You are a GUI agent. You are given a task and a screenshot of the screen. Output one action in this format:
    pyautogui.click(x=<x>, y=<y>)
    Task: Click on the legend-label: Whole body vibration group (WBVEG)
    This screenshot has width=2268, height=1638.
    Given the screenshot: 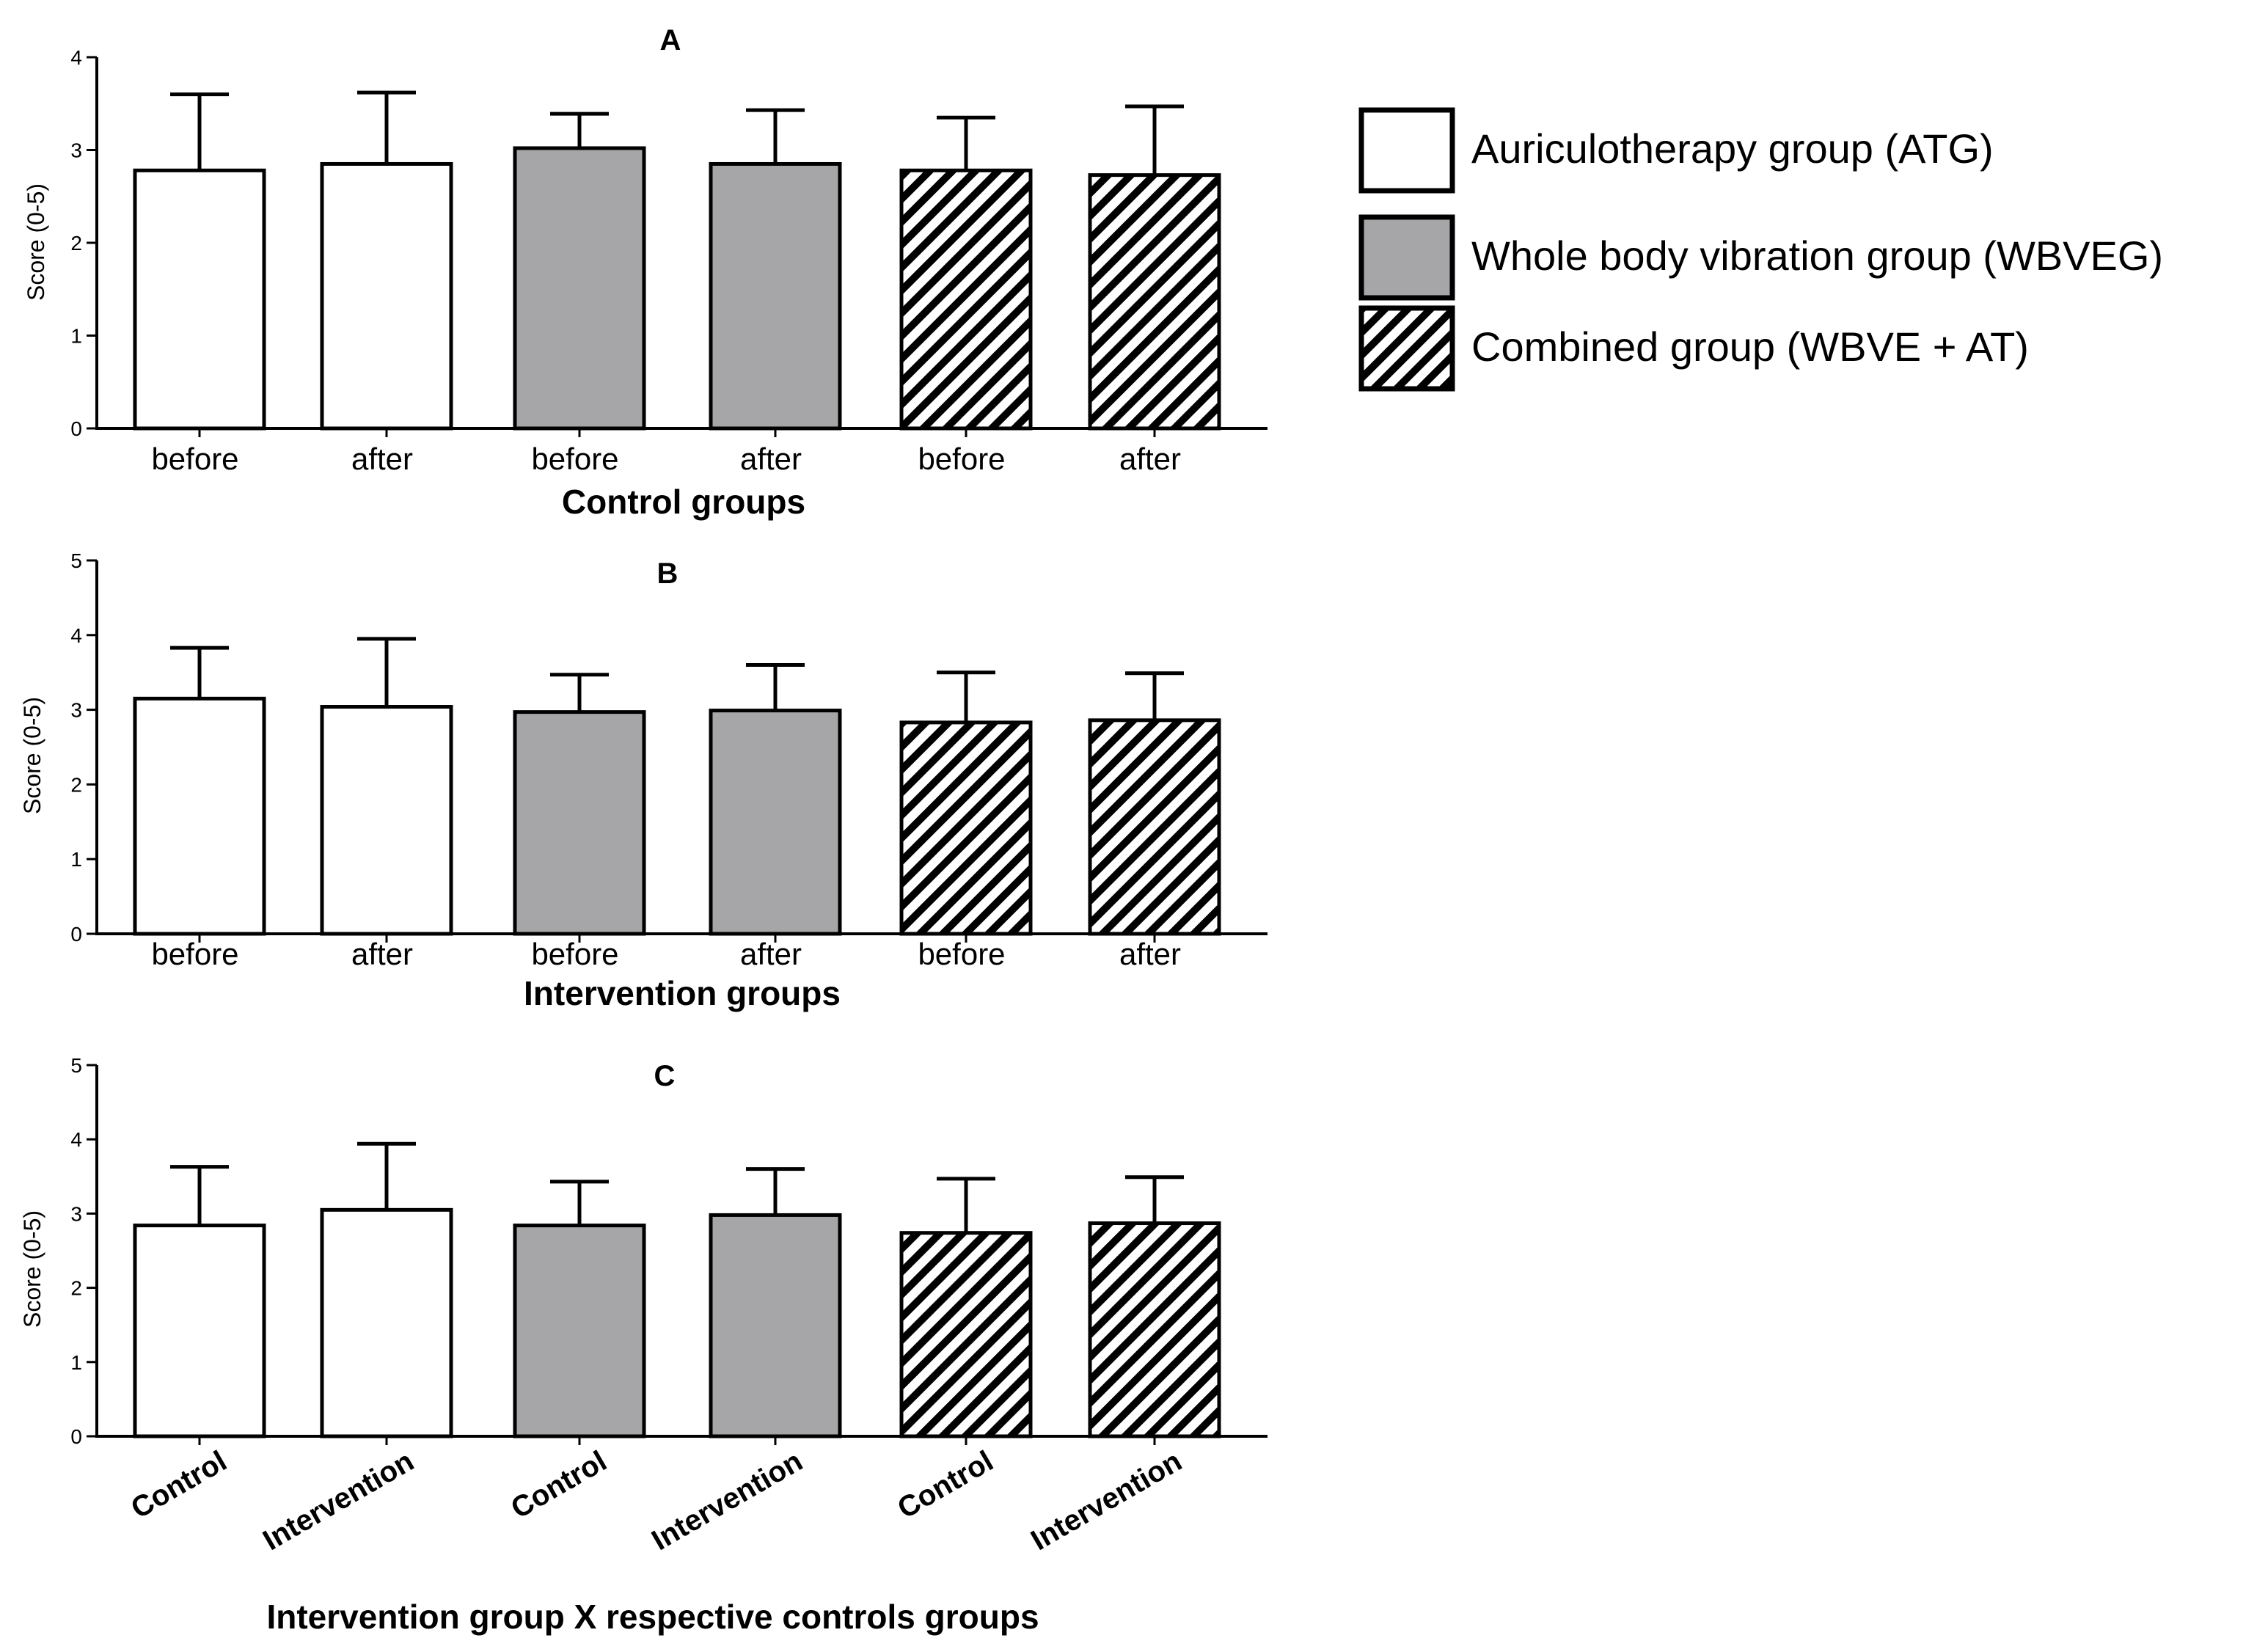 What is the action you would take?
    pyautogui.click(x=1817, y=256)
    